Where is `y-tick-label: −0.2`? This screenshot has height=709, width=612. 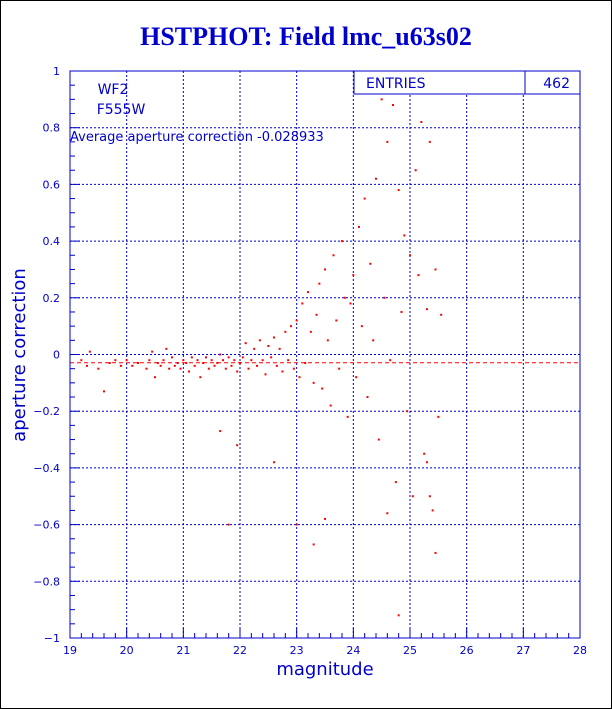
y-tick-label: −0.2 is located at coordinates (46, 411).